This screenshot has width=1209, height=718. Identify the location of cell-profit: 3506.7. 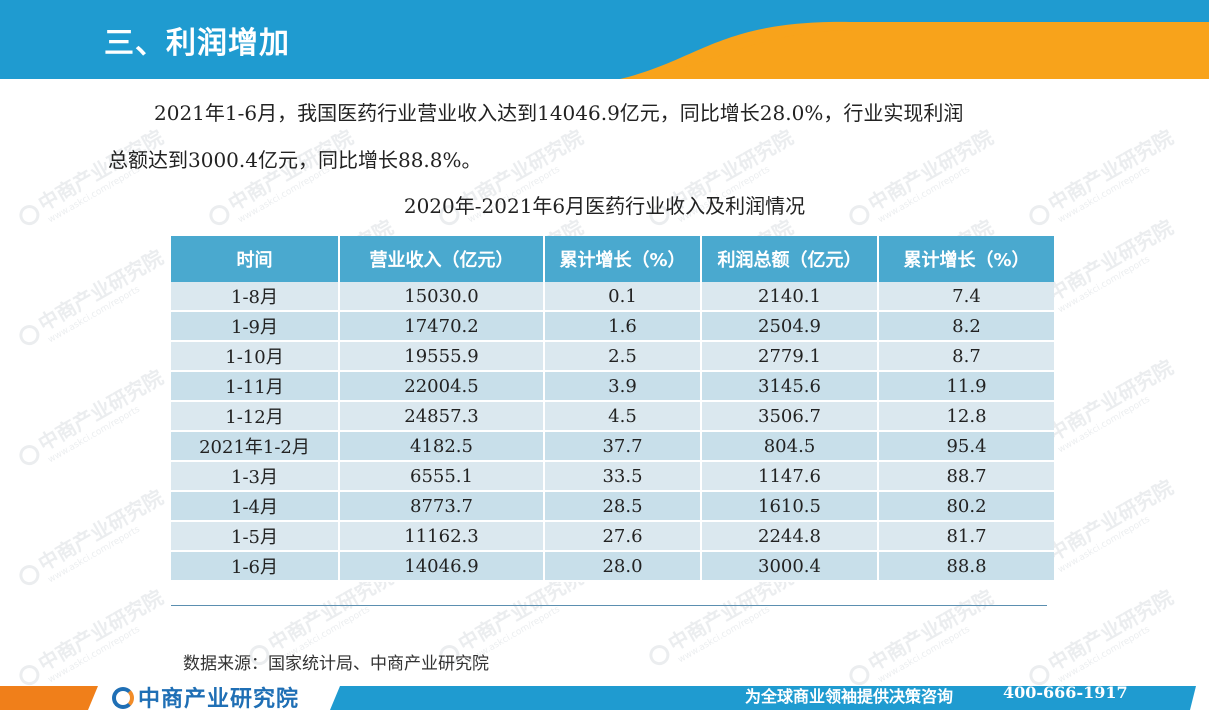
(790, 416).